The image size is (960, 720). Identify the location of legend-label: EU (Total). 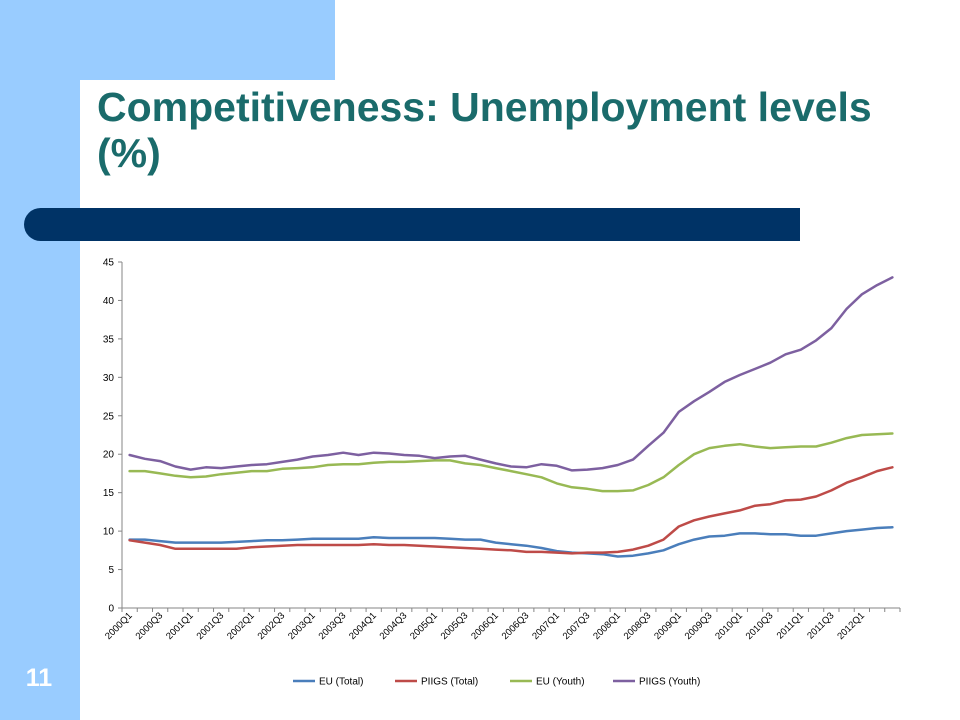
(341, 682).